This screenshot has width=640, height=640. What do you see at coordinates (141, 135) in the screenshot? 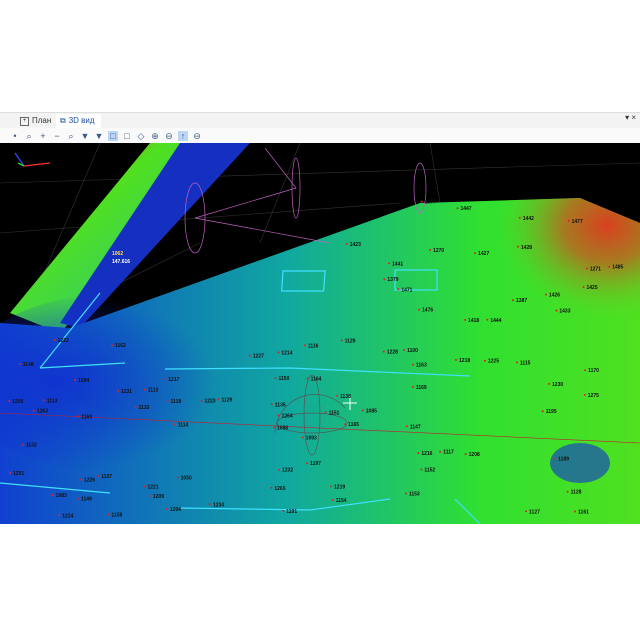
I see `select-poly-icon: ◇` at bounding box center [141, 135].